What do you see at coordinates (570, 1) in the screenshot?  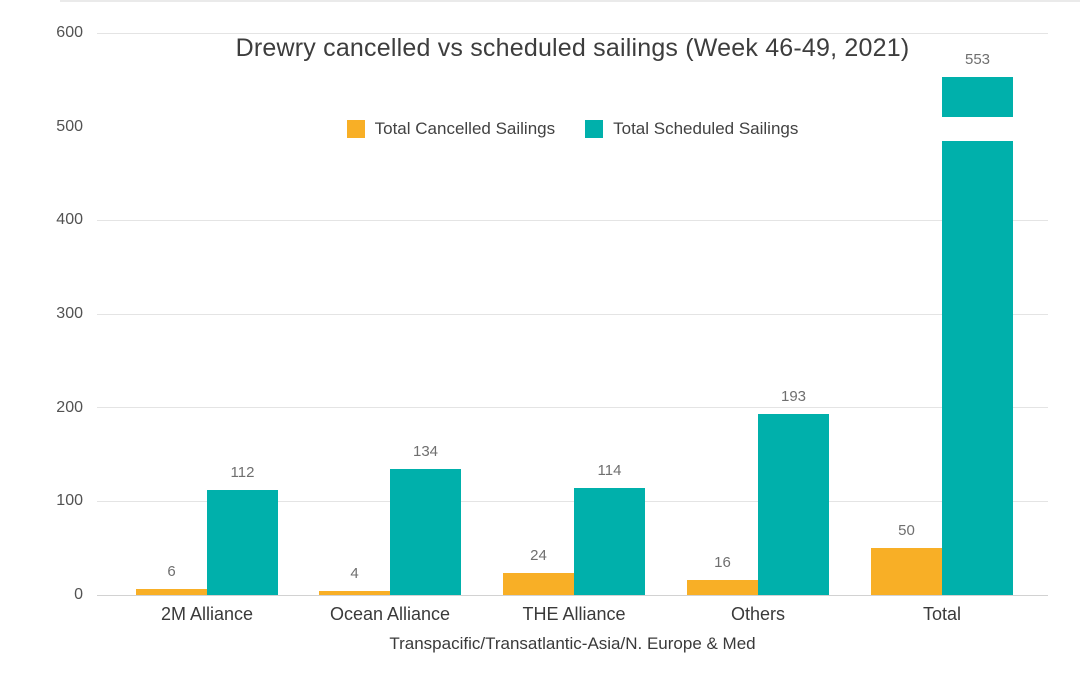 I see `top-edge-divider` at bounding box center [570, 1].